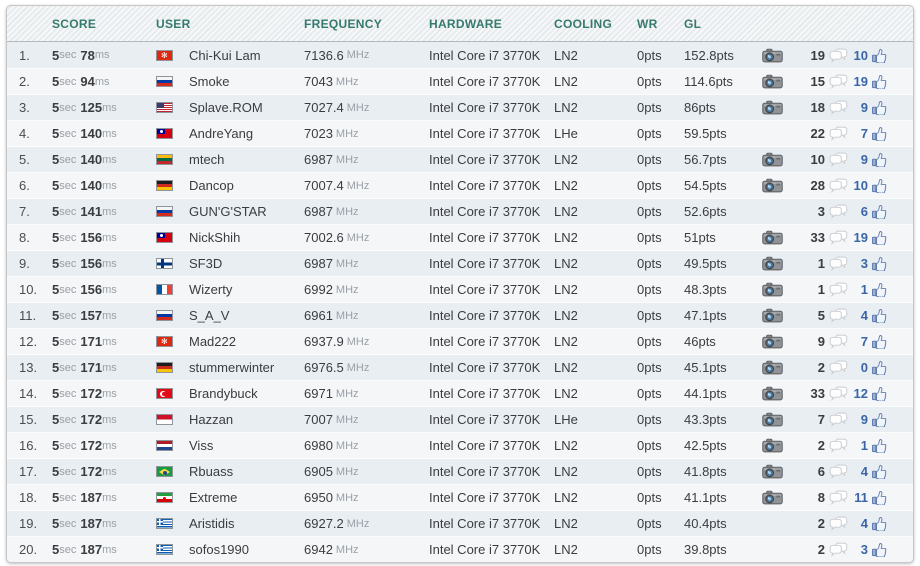 Image resolution: width=920 pixels, height=566 pixels. What do you see at coordinates (207, 159) in the screenshot?
I see `user-link: mtech` at bounding box center [207, 159].